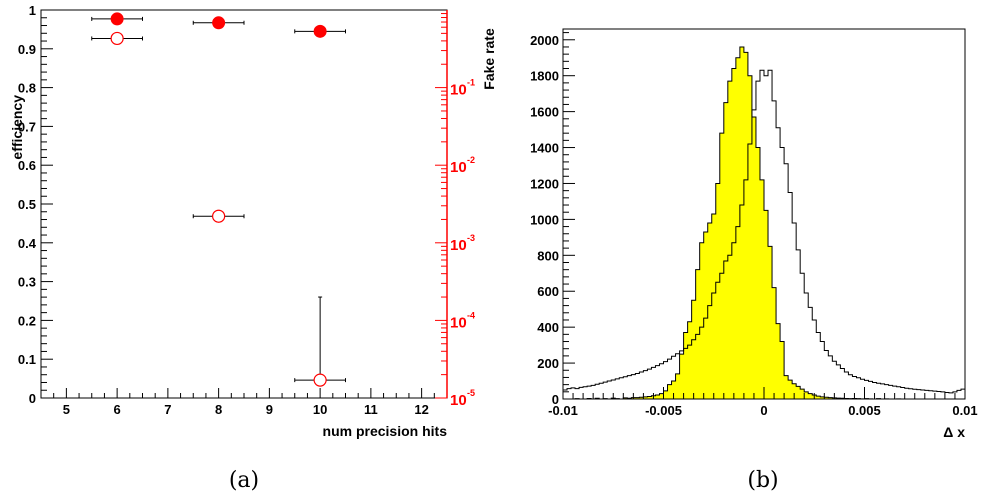  What do you see at coordinates (17, 127) in the screenshot?
I see `chart-a-ylabel: efficiency` at bounding box center [17, 127].